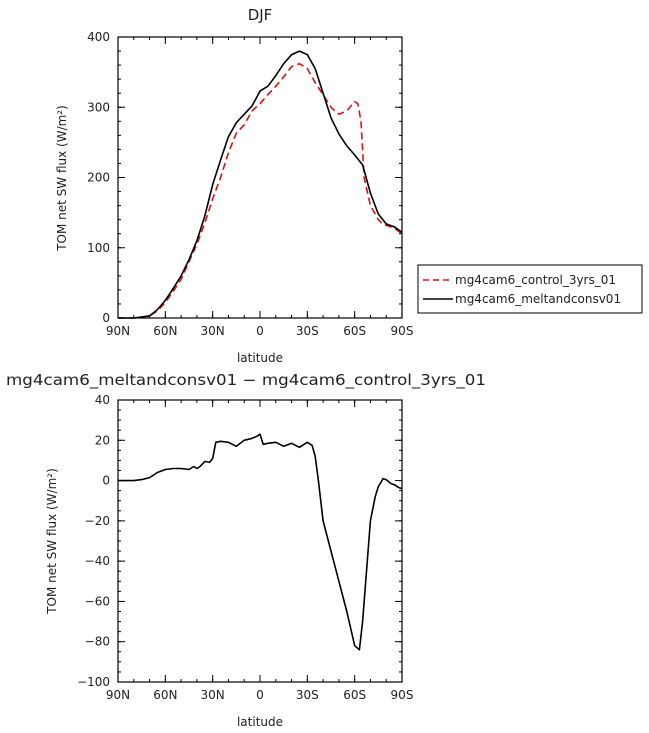 The image size is (649, 733). Describe the element at coordinates (354, 331) in the screenshot. I see `top-x-tick-label: 60S` at that location.